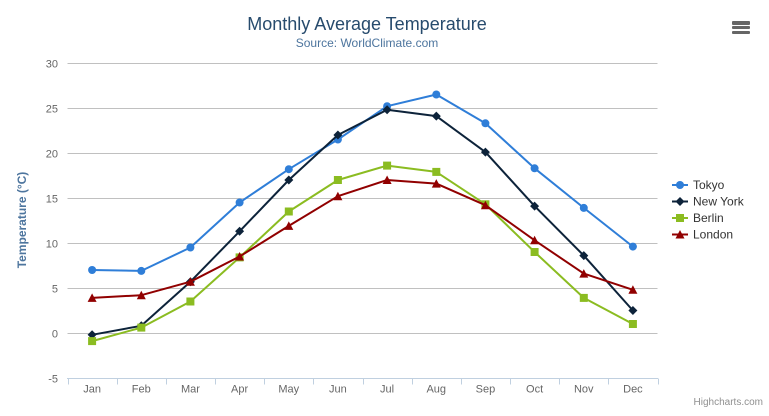 This screenshot has height=416, width=769. I want to click on point-tokyo-dec, so click(632, 246).